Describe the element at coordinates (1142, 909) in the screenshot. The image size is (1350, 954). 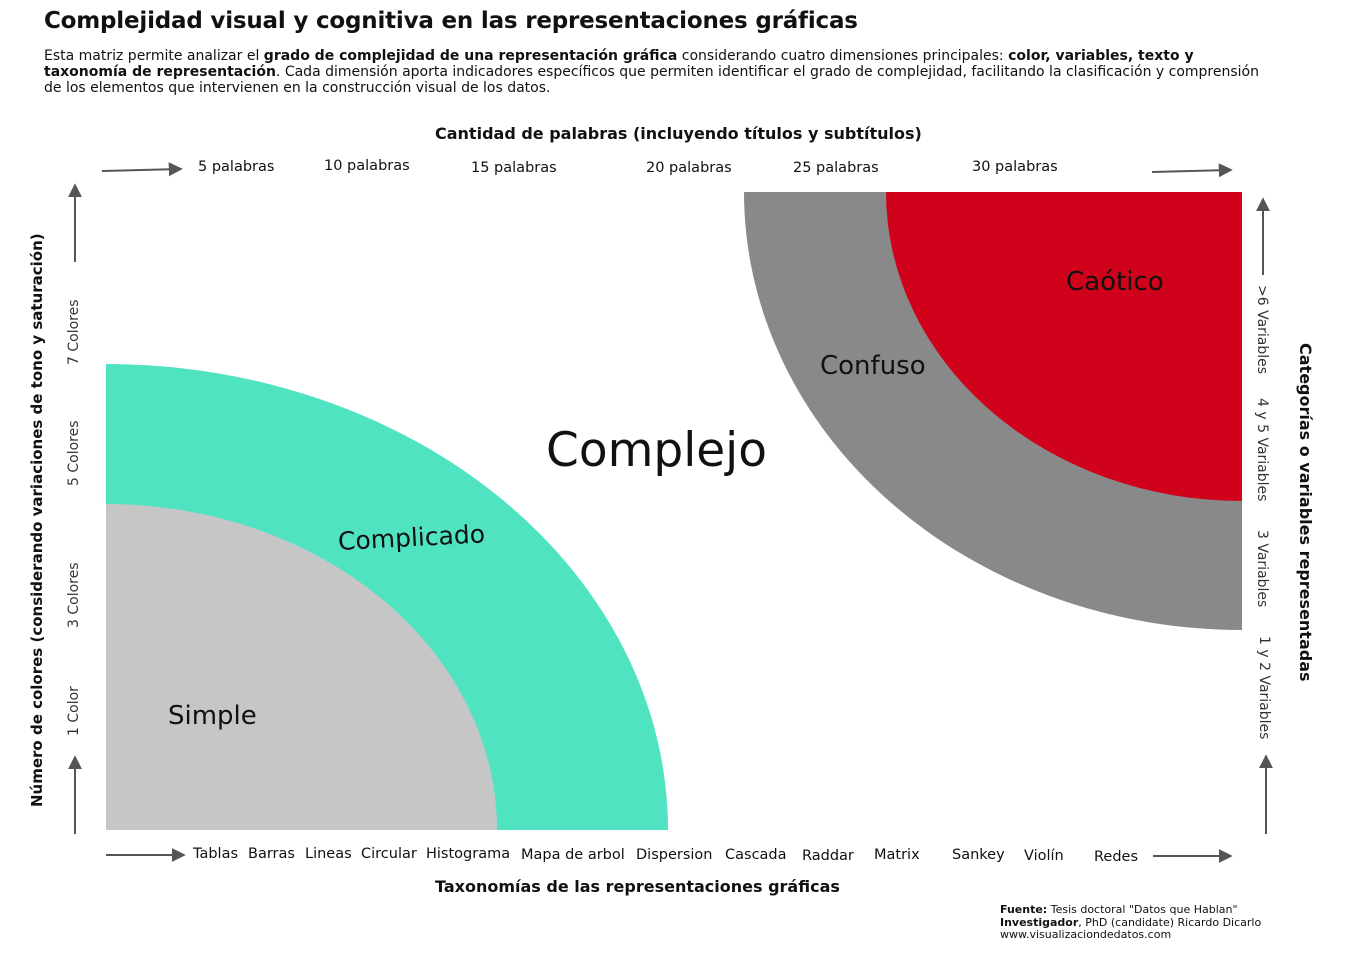
I see `fuente-text: Tesis doctoral "Datos que Hablan"` at that location.